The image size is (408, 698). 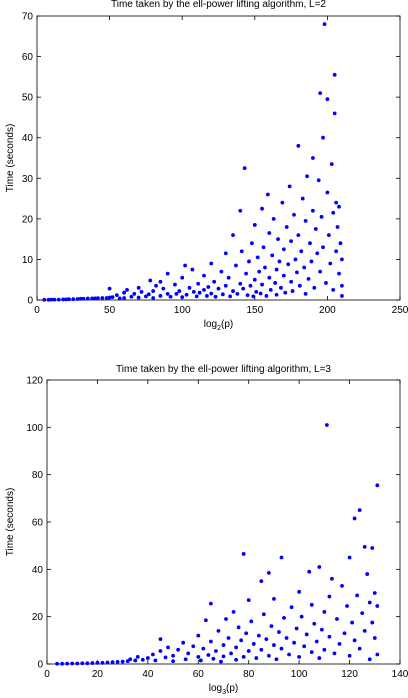 What do you see at coordinates (38, 523) in the screenshot?
I see `chart2-ytick-label: 60` at bounding box center [38, 523].